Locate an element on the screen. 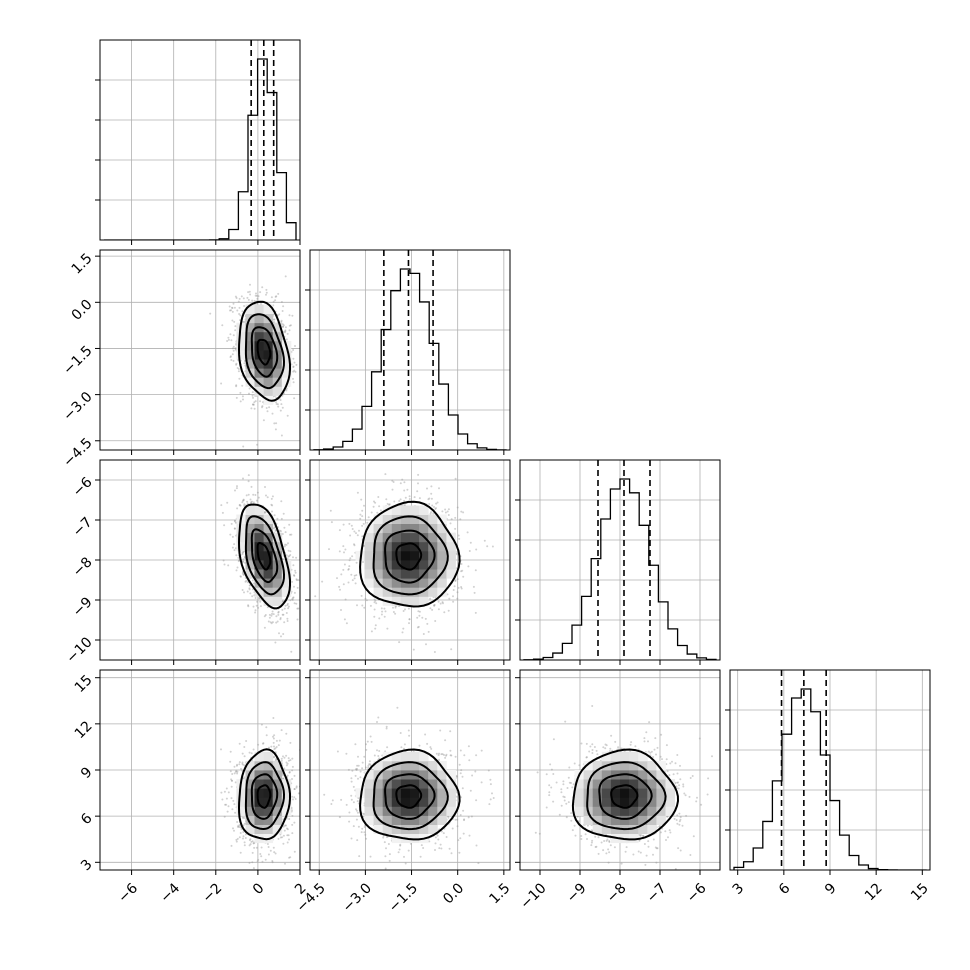 Image resolution: width=970 pixels, height=970 pixels. xtick-label: −8 is located at coordinates (617, 893).